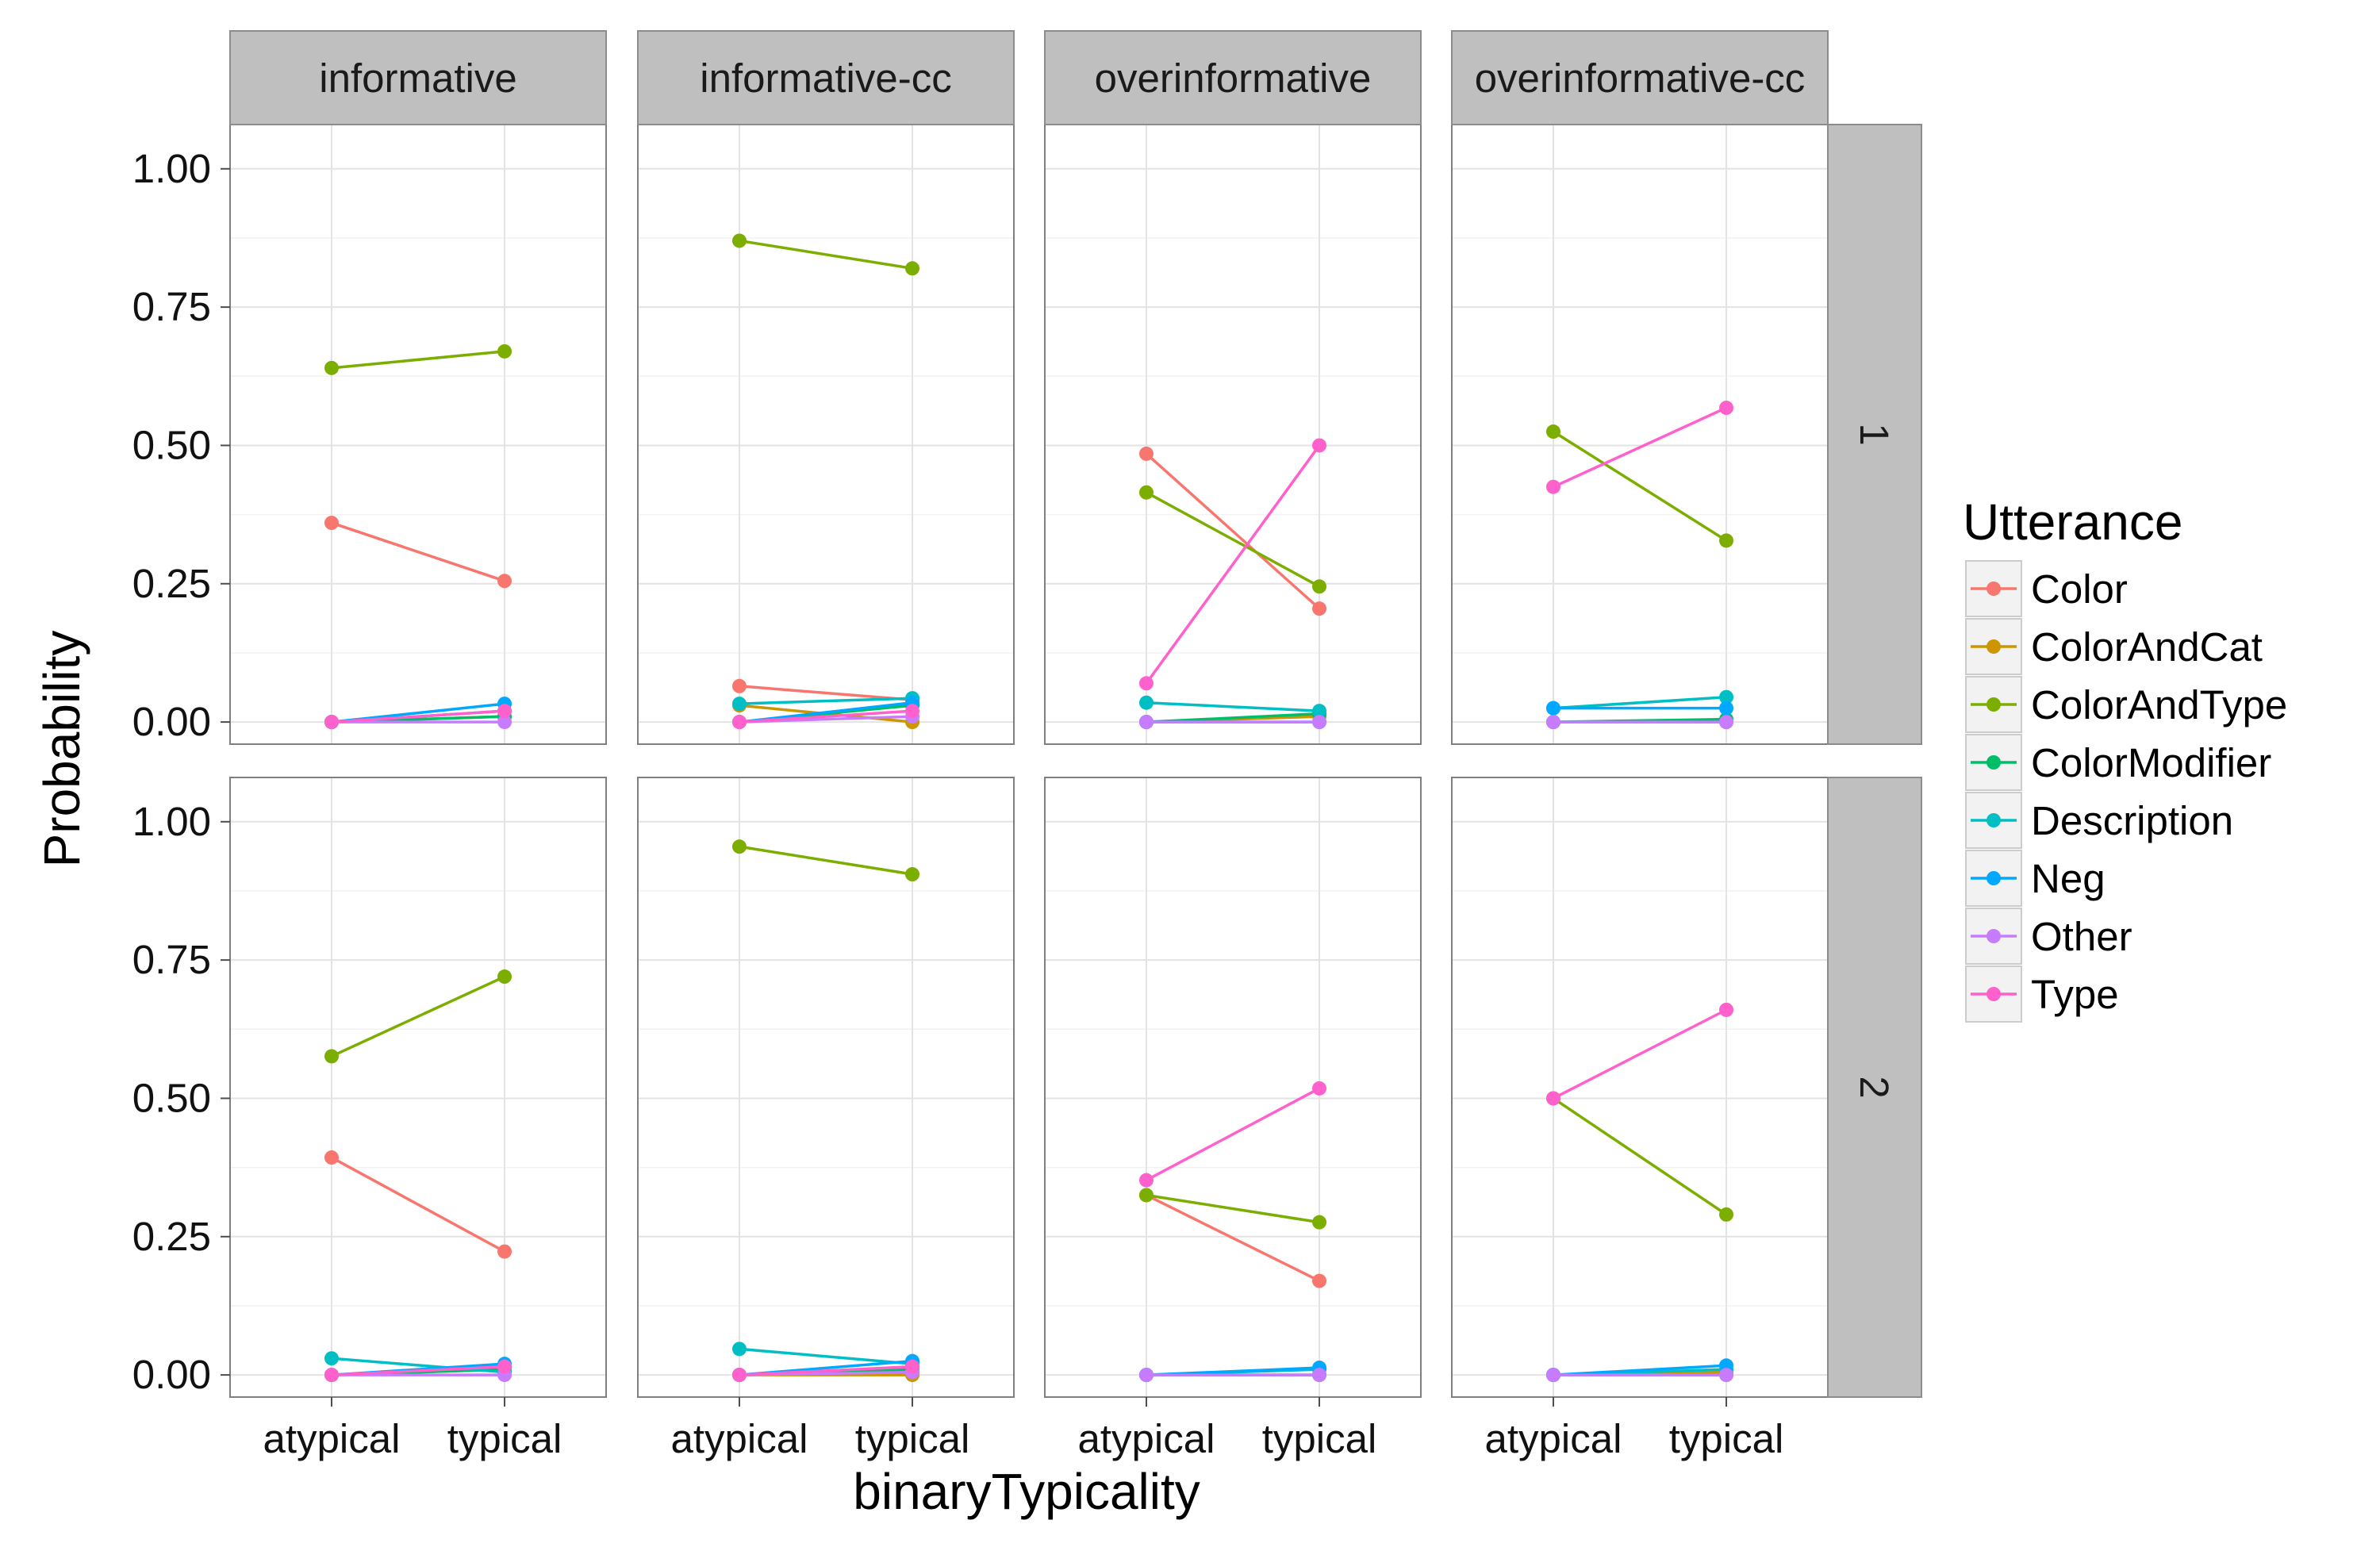 This screenshot has width=2380, height=1547. What do you see at coordinates (1026, 1491) in the screenshot?
I see `x-axis-title: binaryTypicality` at bounding box center [1026, 1491].